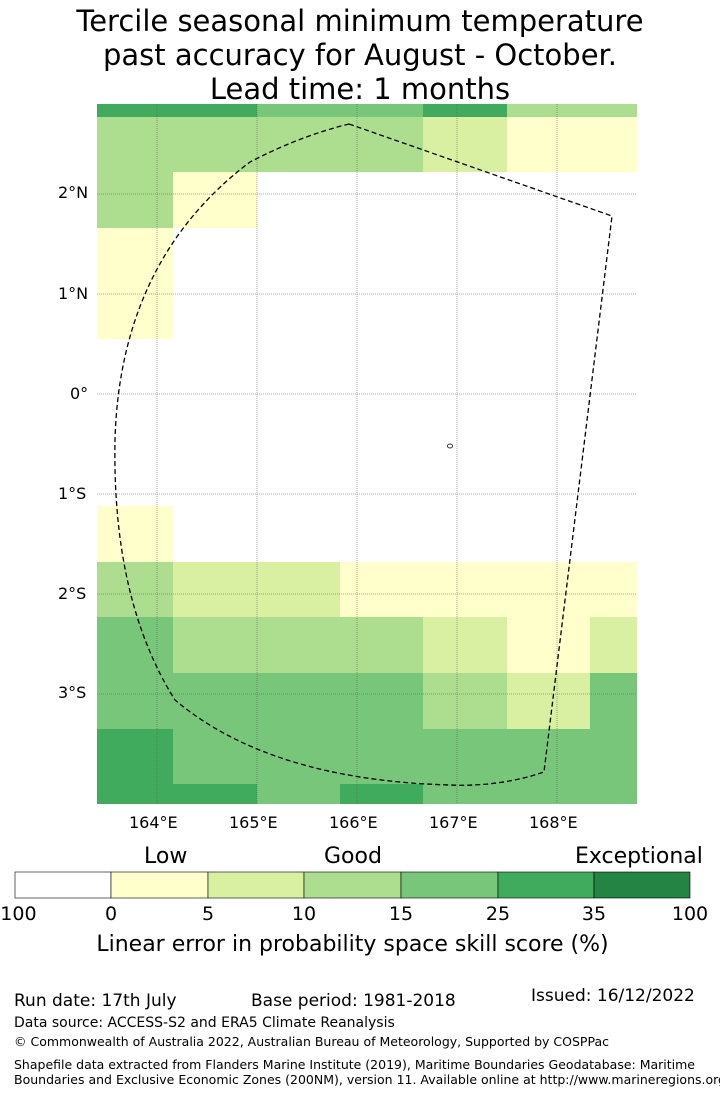  I want to click on title-line-1: Tercile seasonal minimum temperature, so click(360, 21).